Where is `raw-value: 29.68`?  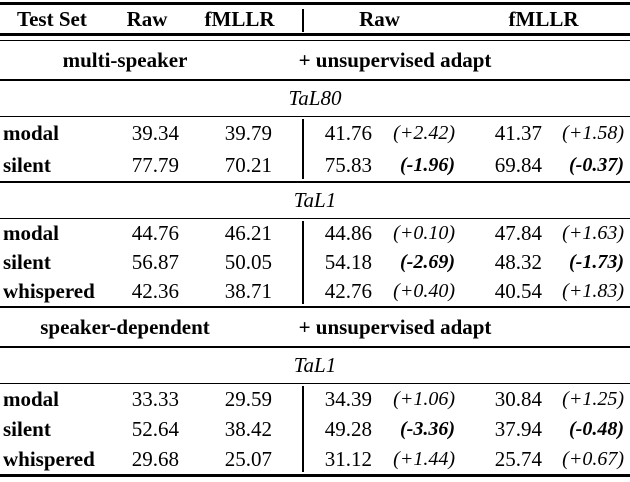 raw-value: 29.68 is located at coordinates (155, 458).